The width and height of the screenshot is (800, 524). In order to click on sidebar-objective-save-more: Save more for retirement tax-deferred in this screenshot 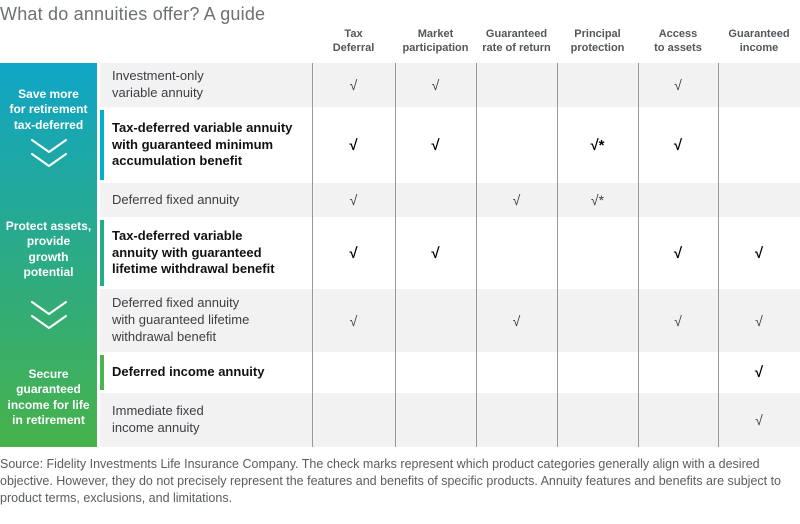, I will do `click(48, 109)`.